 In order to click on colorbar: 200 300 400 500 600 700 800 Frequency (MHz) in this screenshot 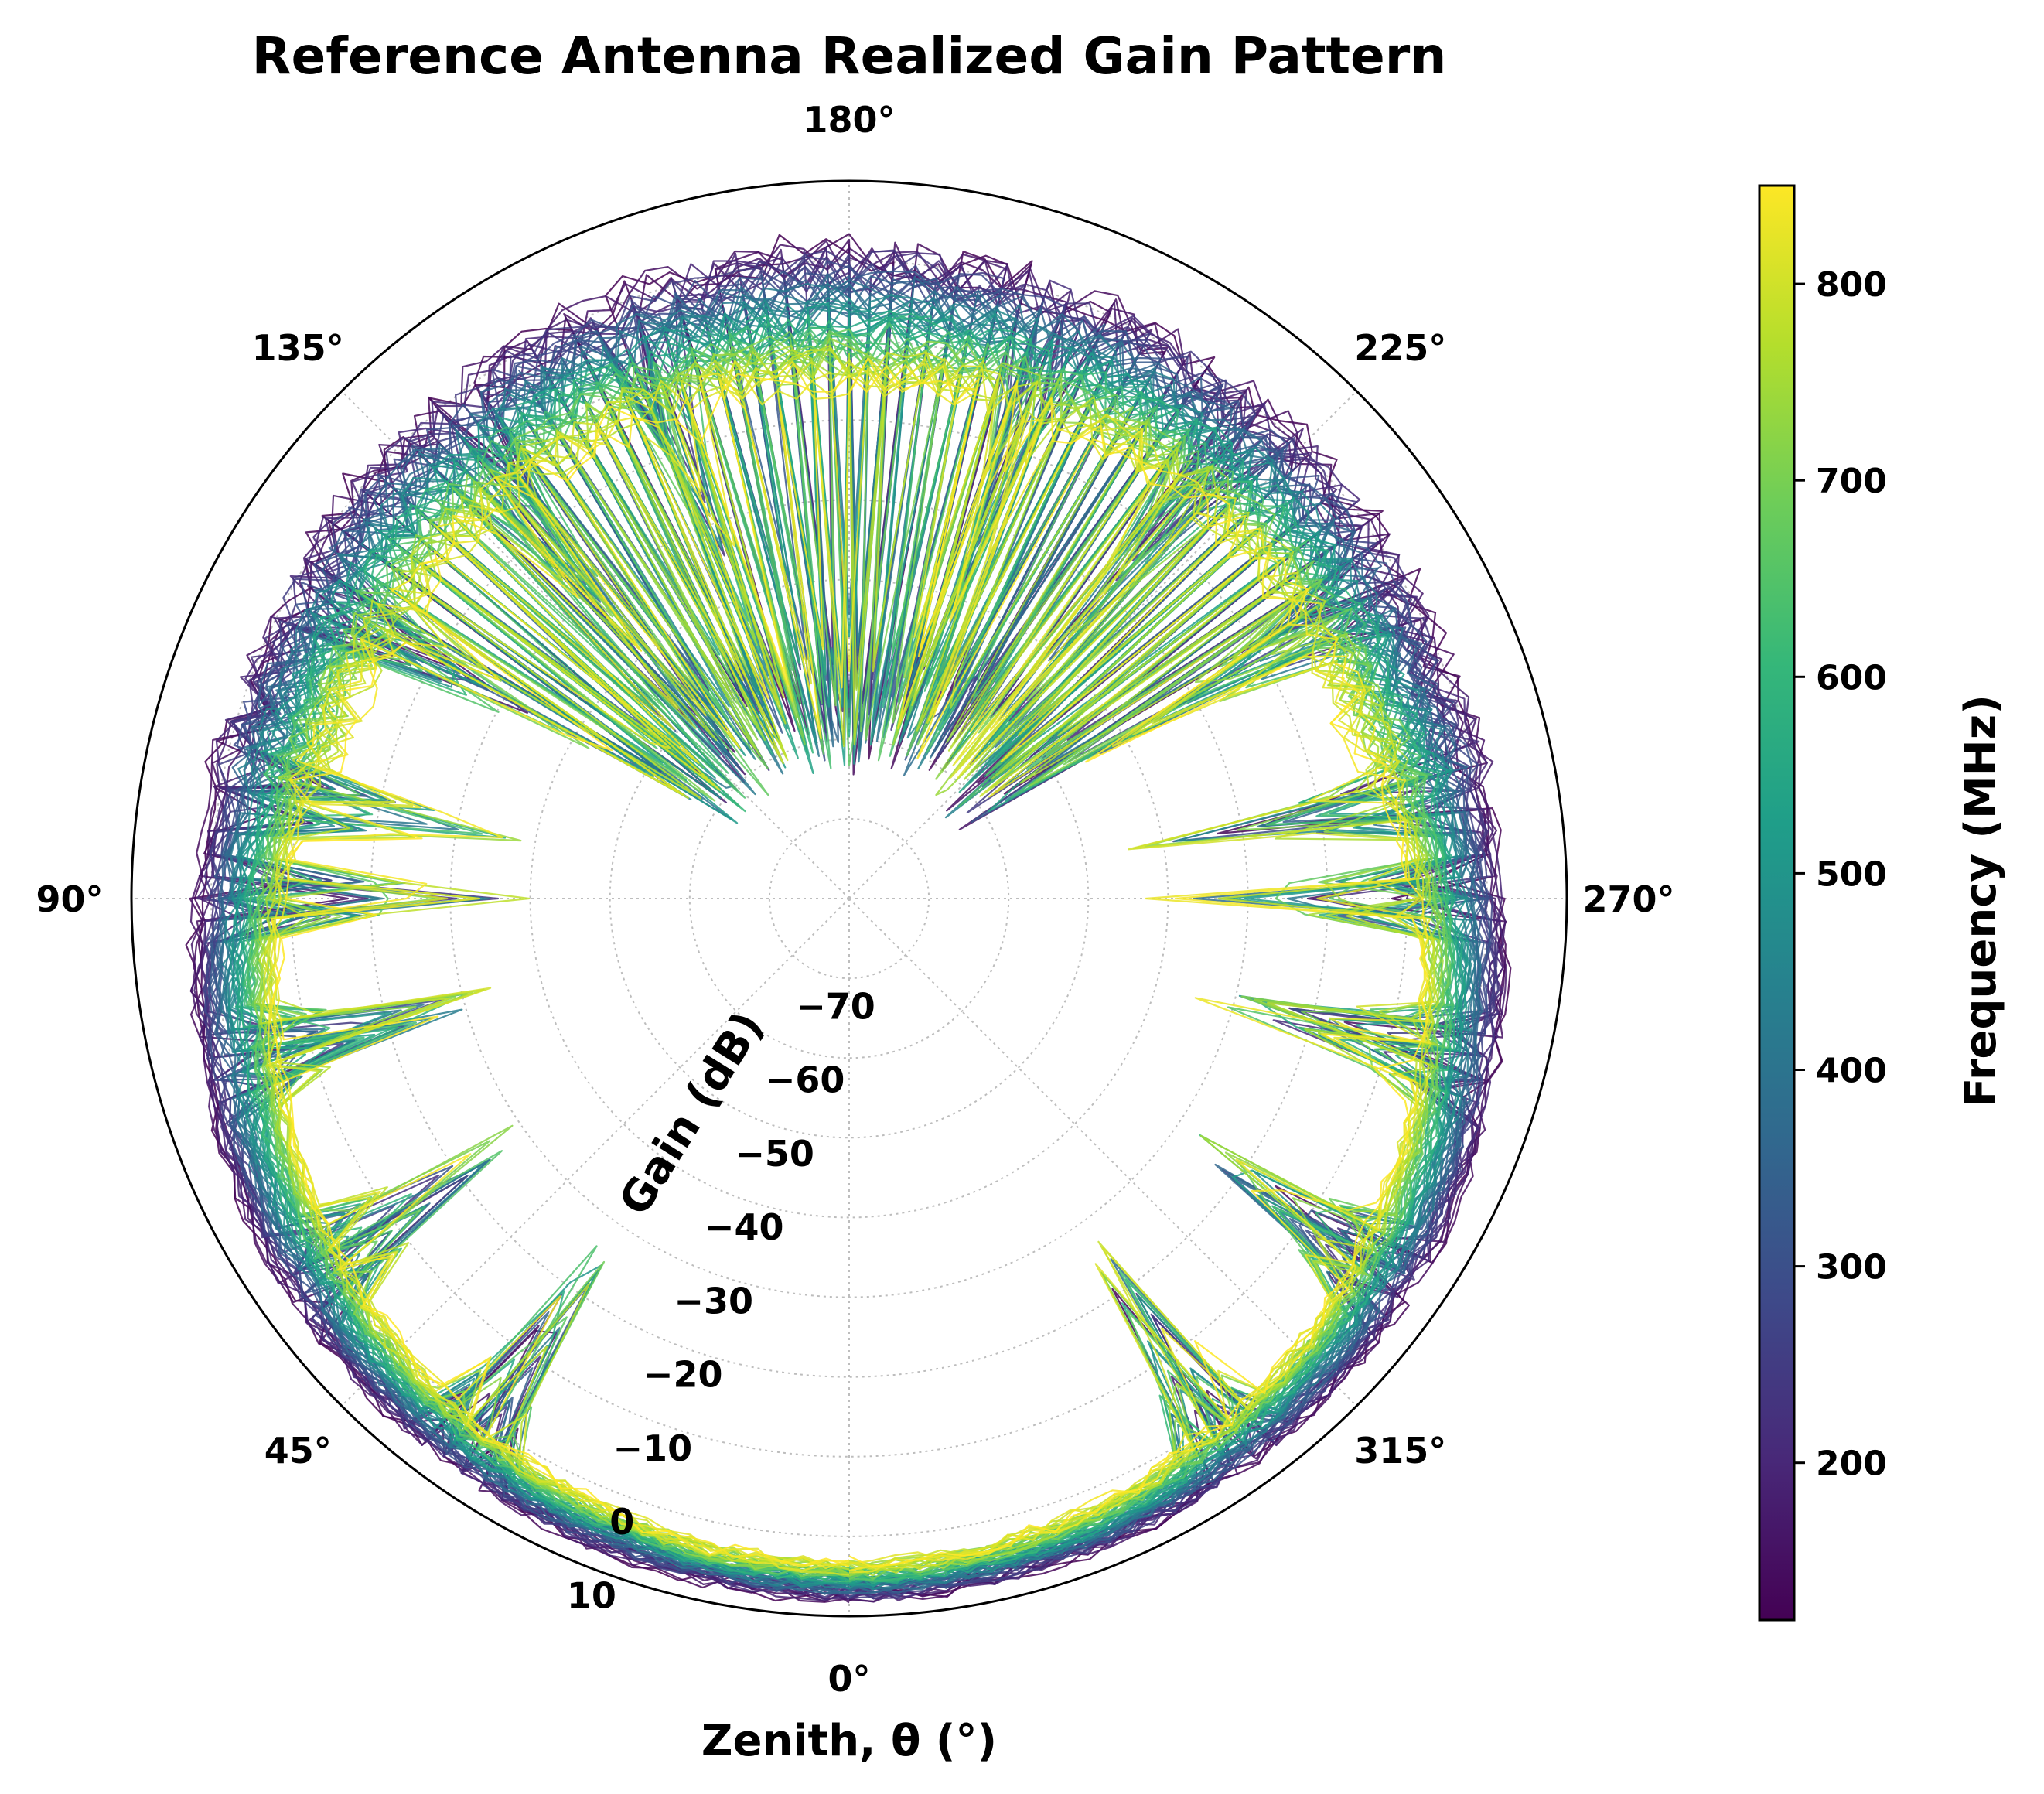, I will do `click(1882, 903)`.